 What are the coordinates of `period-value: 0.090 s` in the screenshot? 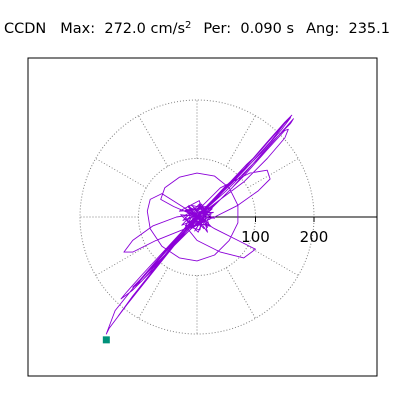 It's located at (267, 29).